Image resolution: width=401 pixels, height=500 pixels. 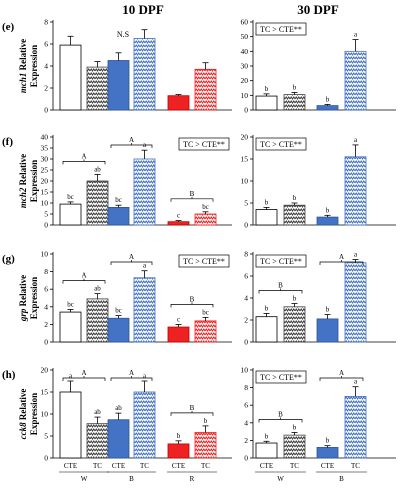 What do you see at coordinates (23, 81) in the screenshot?
I see `gene-name: mch1` at bounding box center [23, 81].